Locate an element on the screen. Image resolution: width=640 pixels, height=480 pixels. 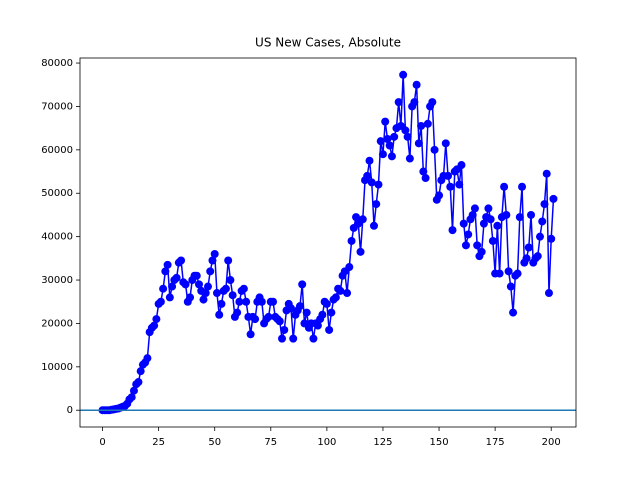
x-tick-label: 75 is located at coordinates (270, 442).